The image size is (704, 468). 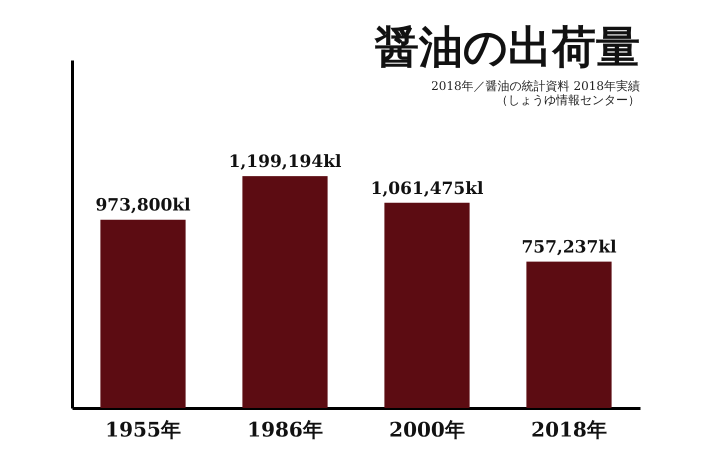 What do you see at coordinates (285, 430) in the screenshot?
I see `x-tick-label: 1986年` at bounding box center [285, 430].